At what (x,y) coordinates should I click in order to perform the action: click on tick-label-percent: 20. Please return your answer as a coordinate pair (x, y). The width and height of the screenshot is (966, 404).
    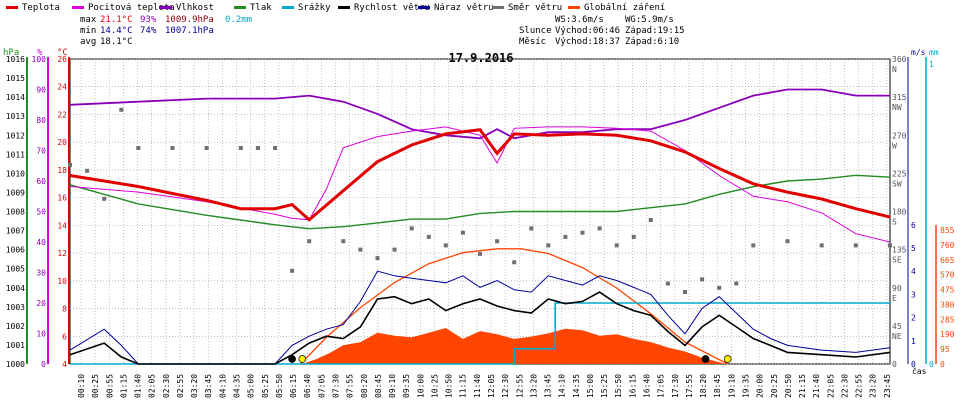
    Looking at the image, I should click on (41, 303).